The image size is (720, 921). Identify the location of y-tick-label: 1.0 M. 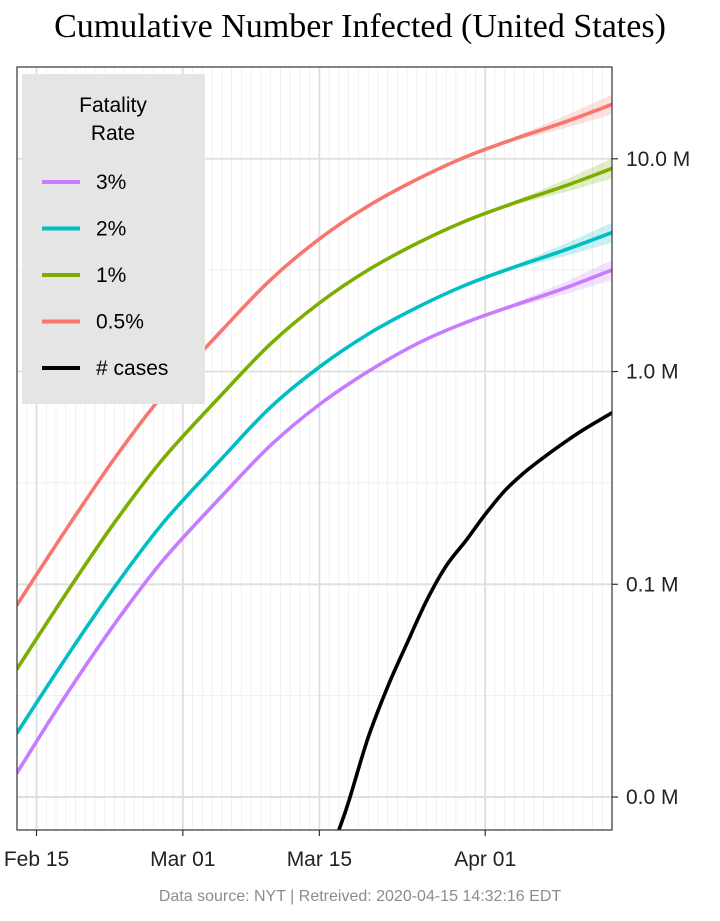
(652, 372).